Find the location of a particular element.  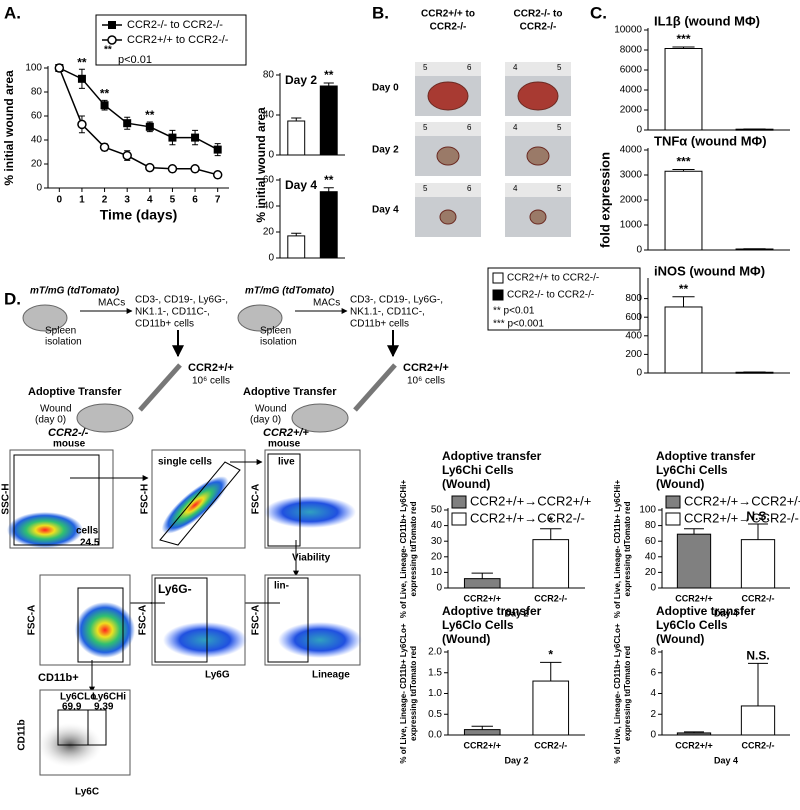

column-header: CCR2+/+ to is located at coordinates (448, 14).